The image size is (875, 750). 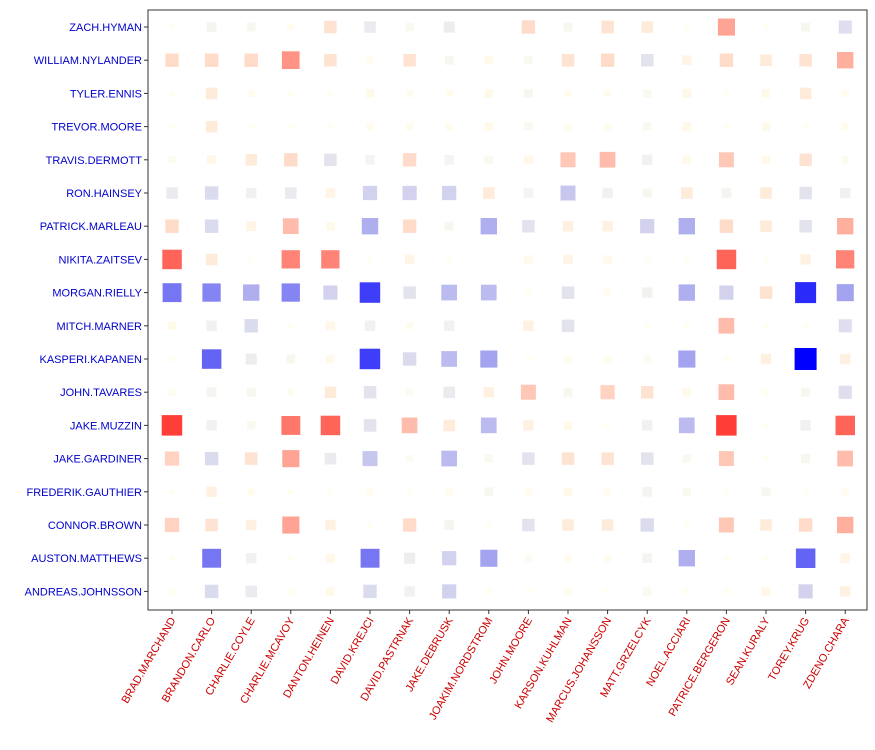 I want to click on y-tick-label: JOHN.TAVARES, so click(x=101, y=393).